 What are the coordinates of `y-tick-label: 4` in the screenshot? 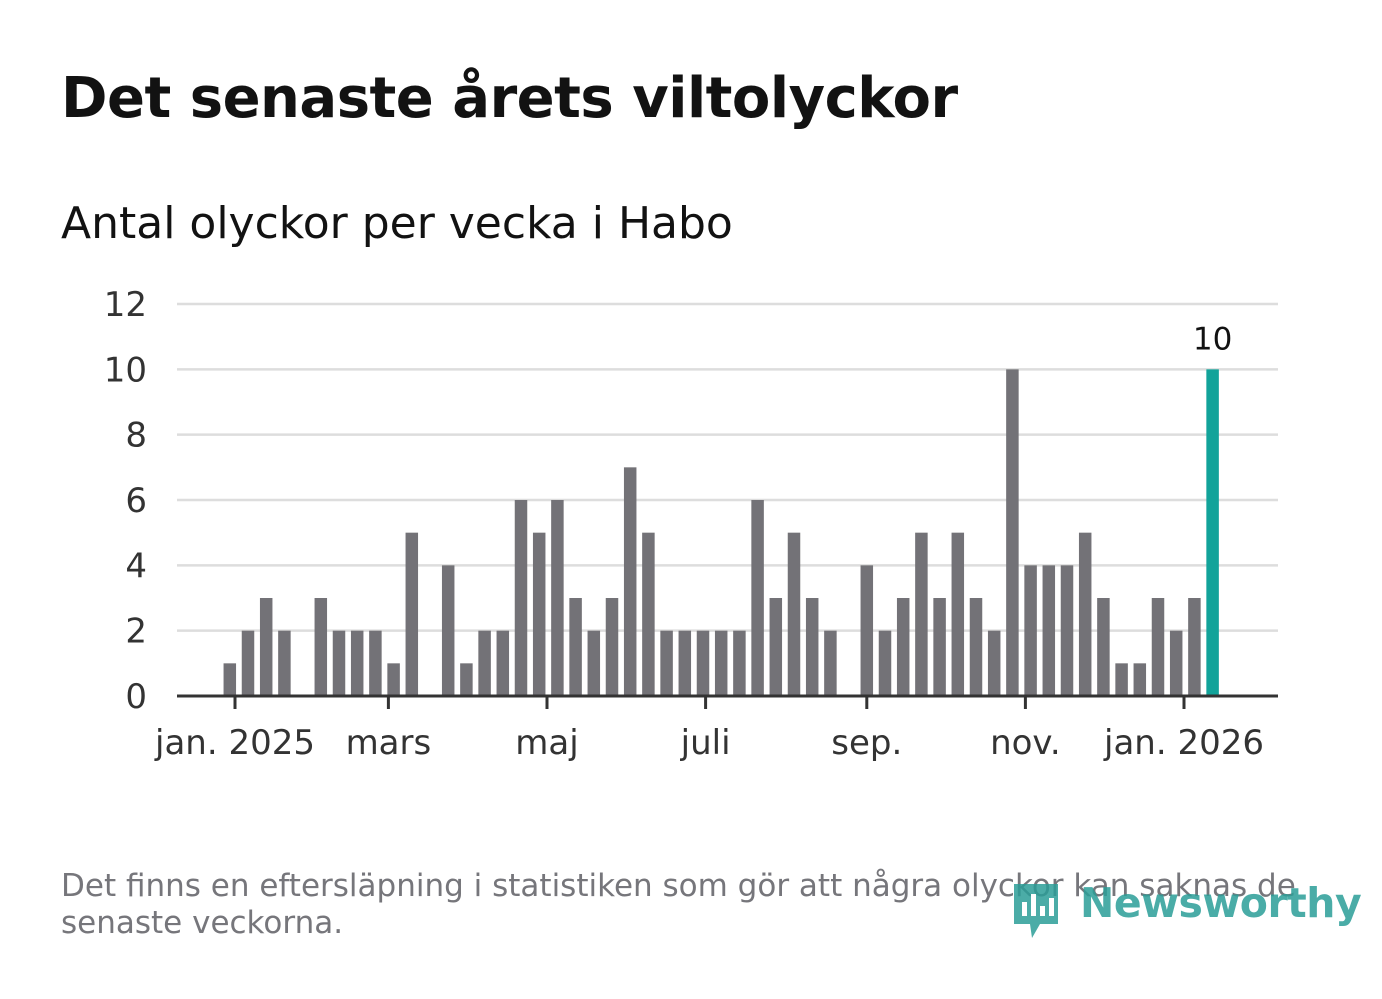 It's located at (136, 566).